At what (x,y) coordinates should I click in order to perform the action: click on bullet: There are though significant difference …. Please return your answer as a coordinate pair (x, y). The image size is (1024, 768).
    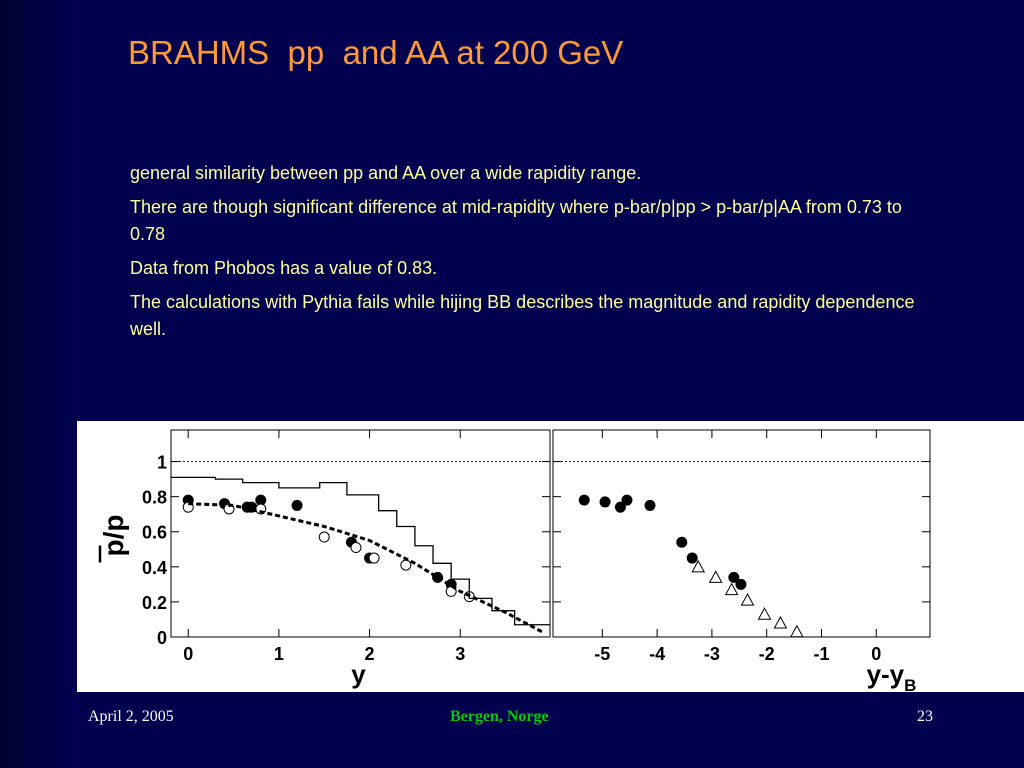
    Looking at the image, I should click on (516, 220).